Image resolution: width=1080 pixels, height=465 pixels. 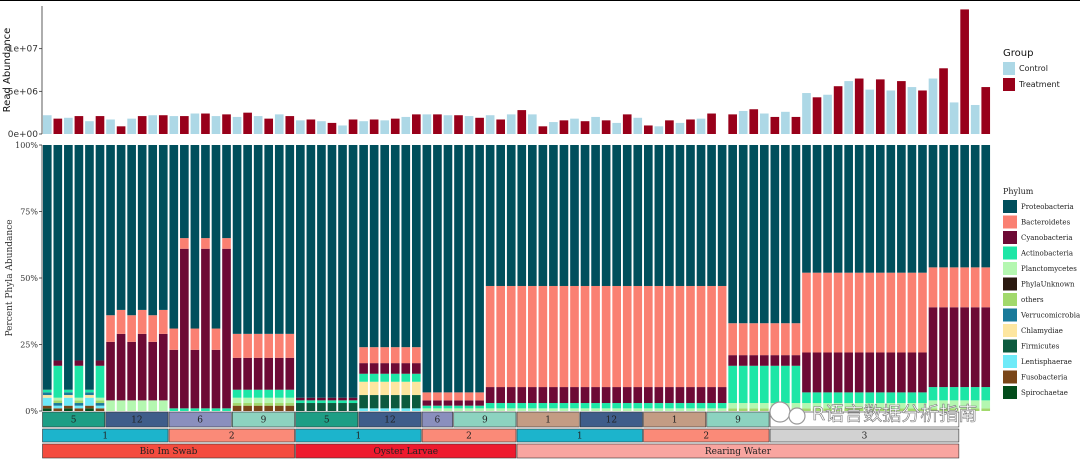 I want to click on y-tick-label: 50%, so click(x=29, y=278).